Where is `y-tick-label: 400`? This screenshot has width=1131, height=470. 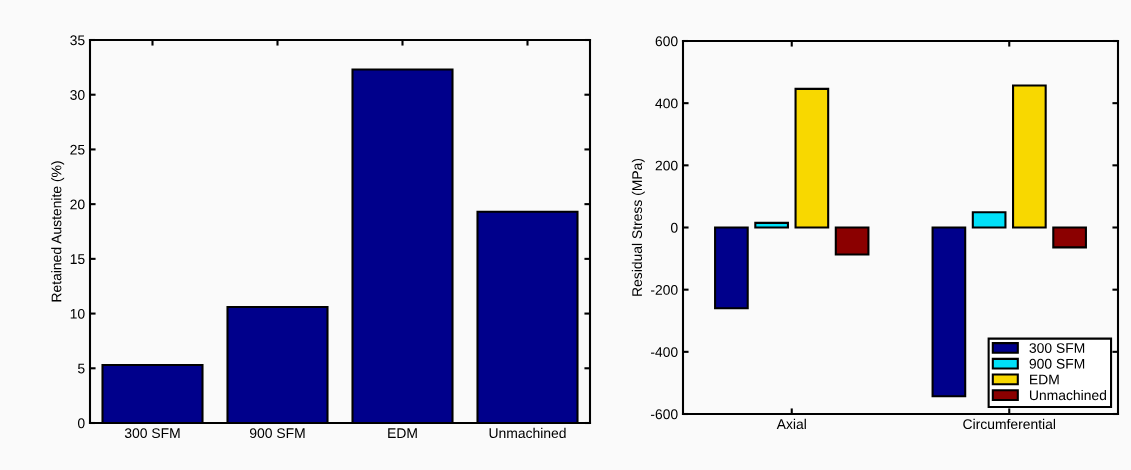
y-tick-label: 400 is located at coordinates (666, 103).